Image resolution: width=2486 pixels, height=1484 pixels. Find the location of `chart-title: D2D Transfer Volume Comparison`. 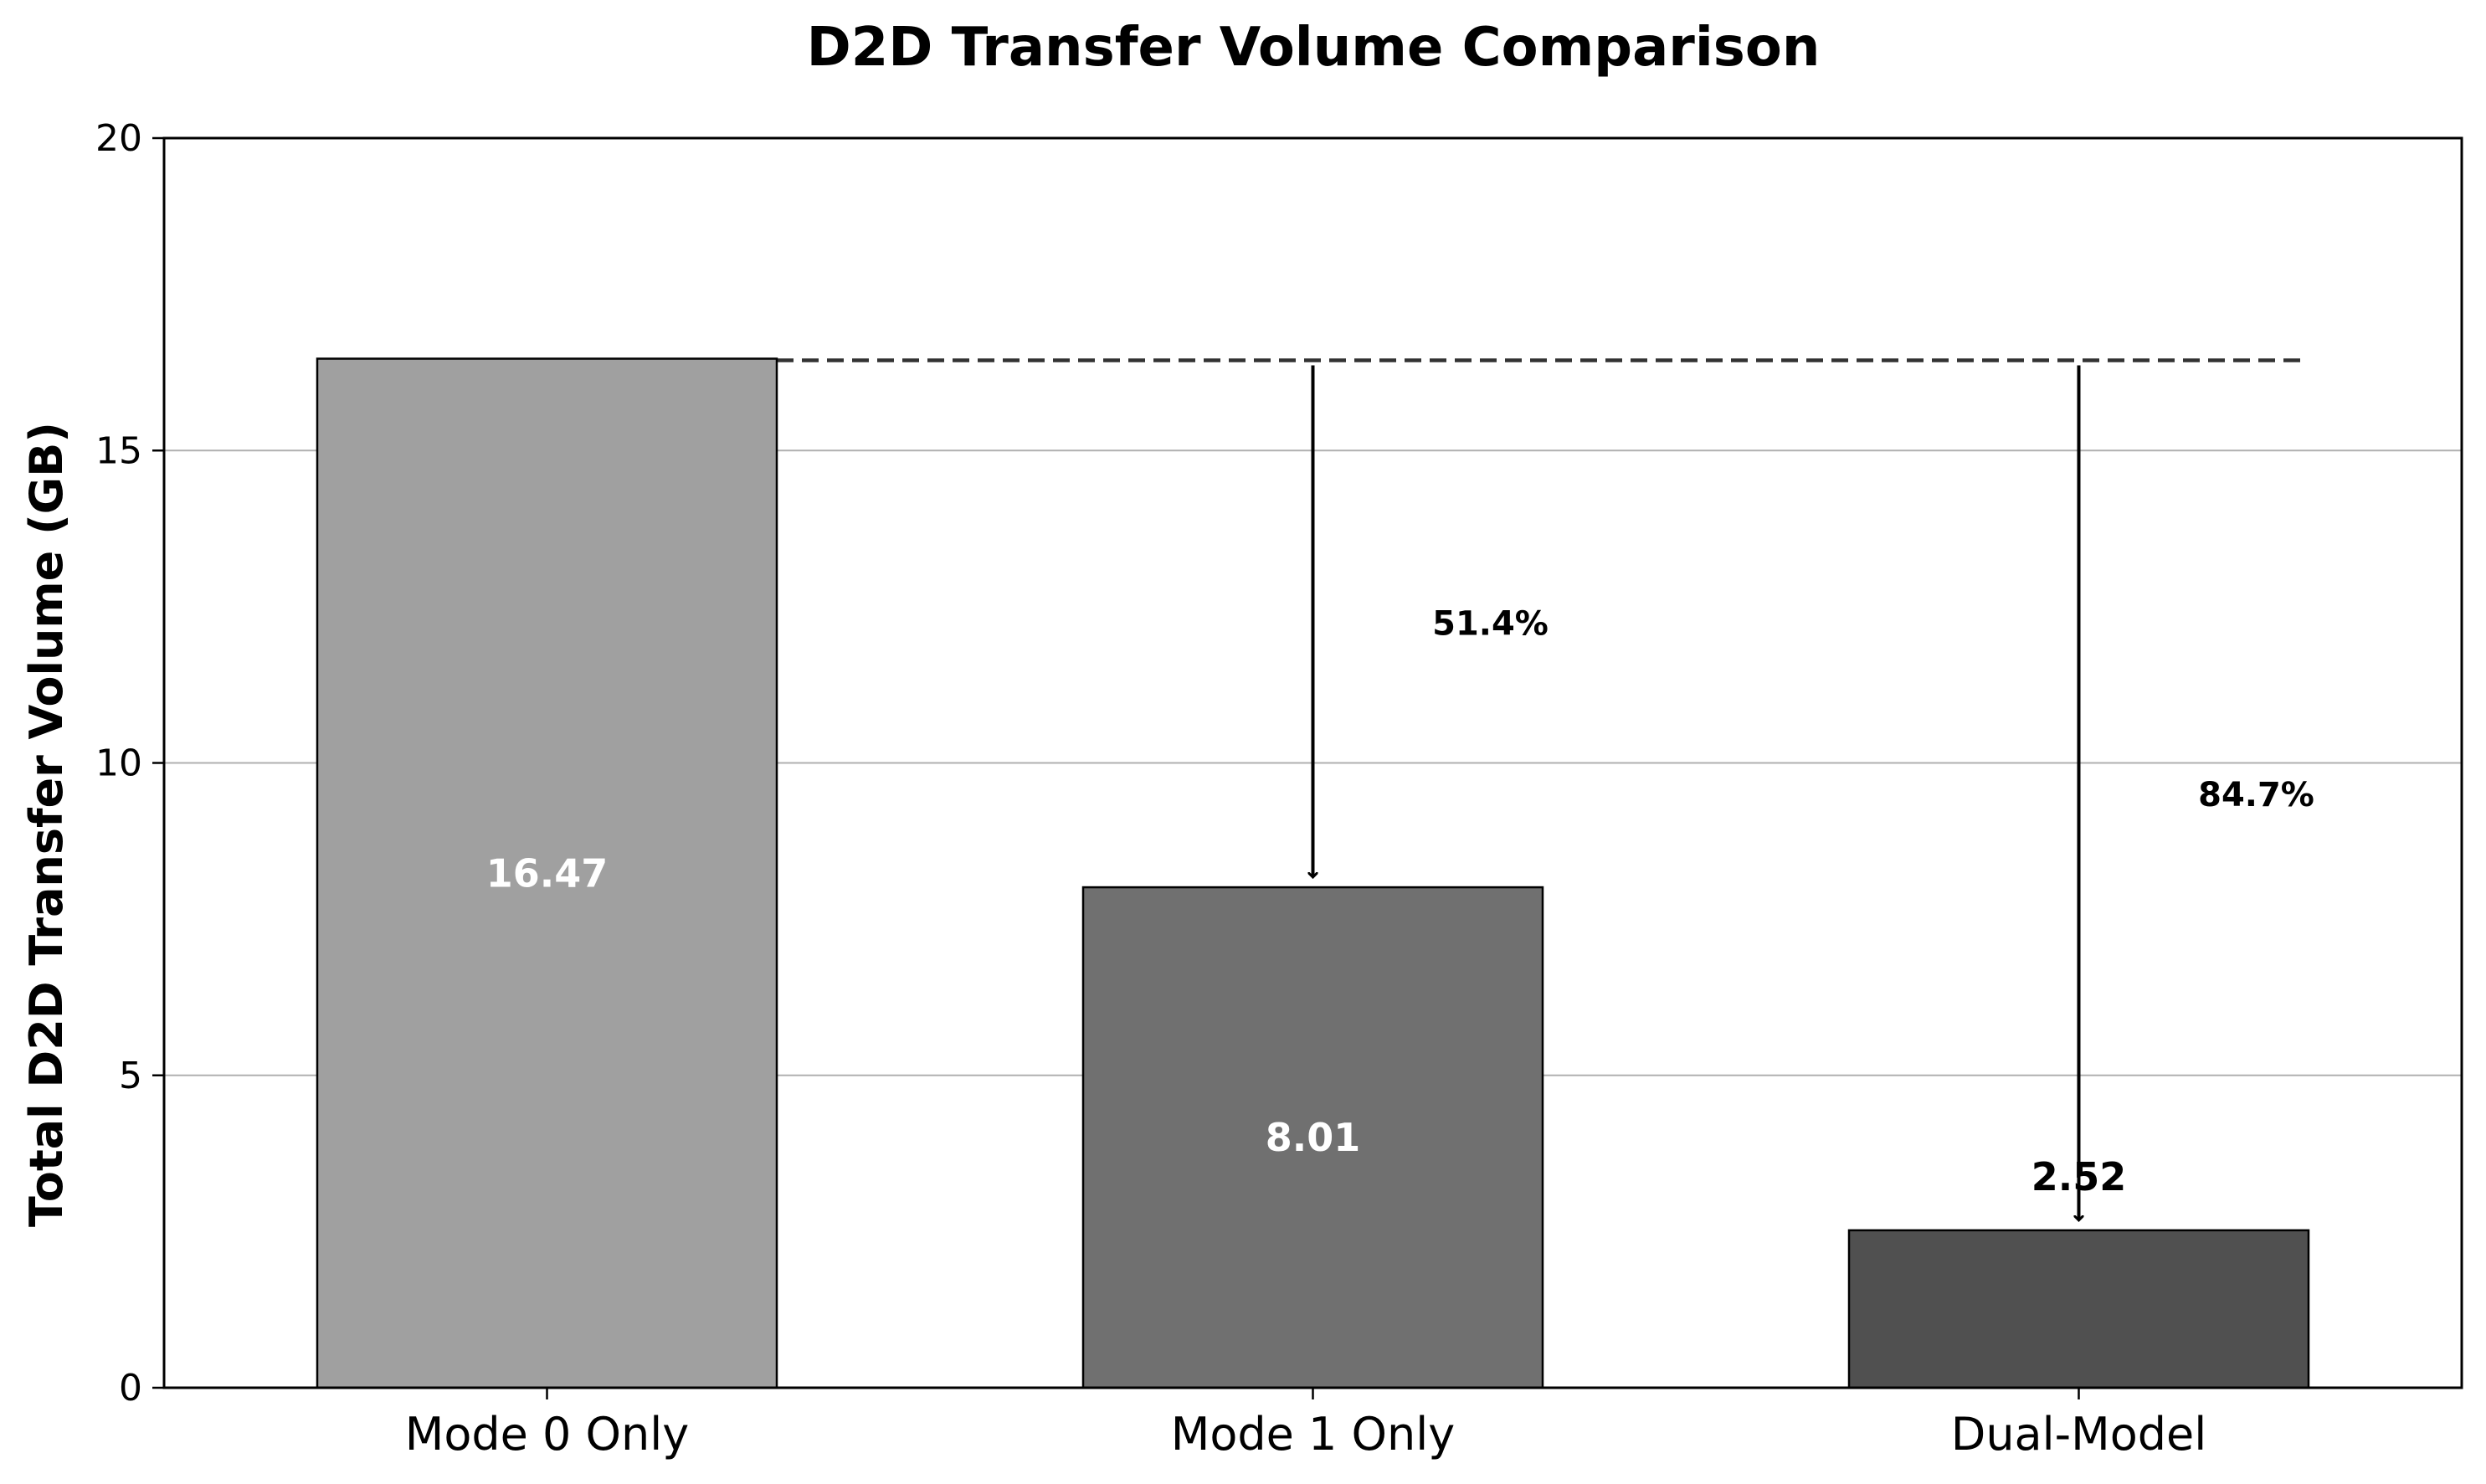

chart-title: D2D Transfer Volume Comparison is located at coordinates (1314, 48).